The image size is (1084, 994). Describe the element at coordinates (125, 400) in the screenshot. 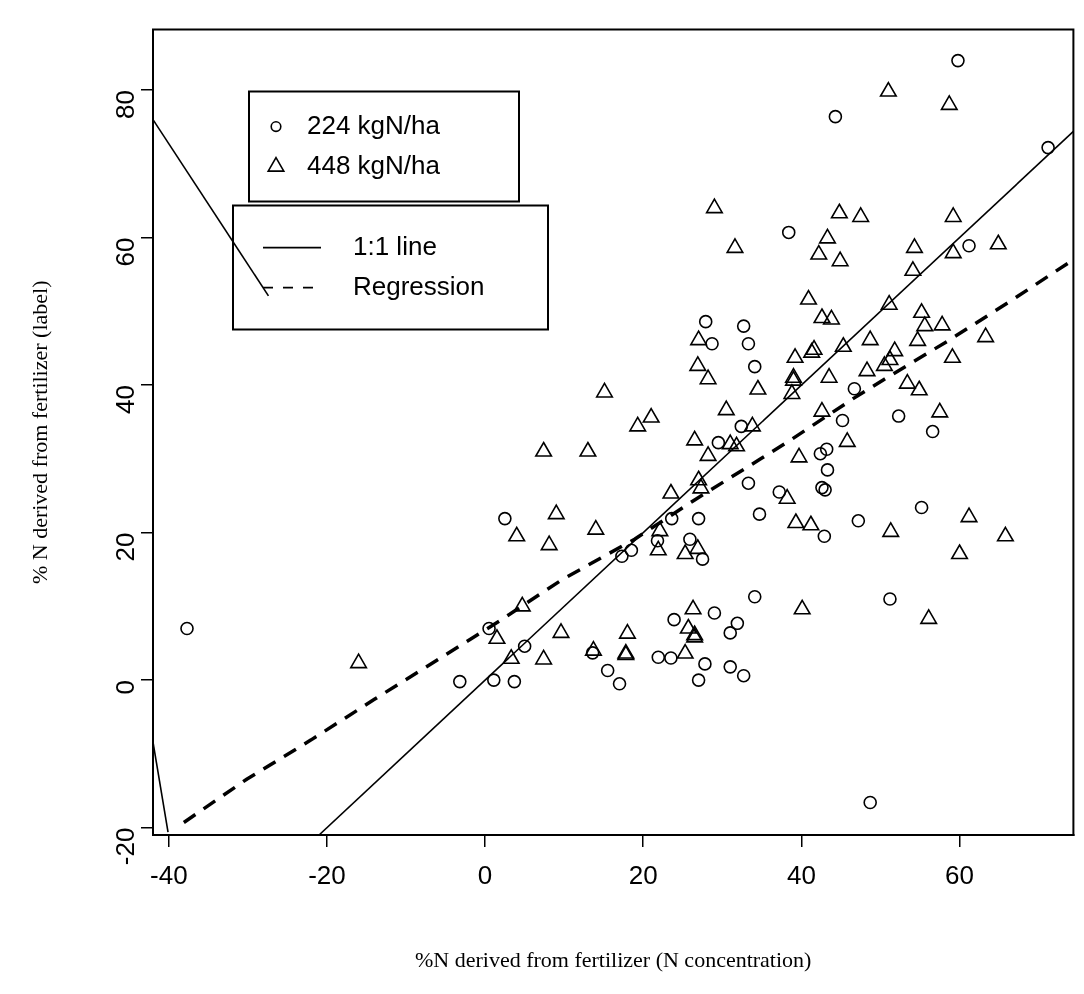

I see `y-tick-label: 40` at that location.